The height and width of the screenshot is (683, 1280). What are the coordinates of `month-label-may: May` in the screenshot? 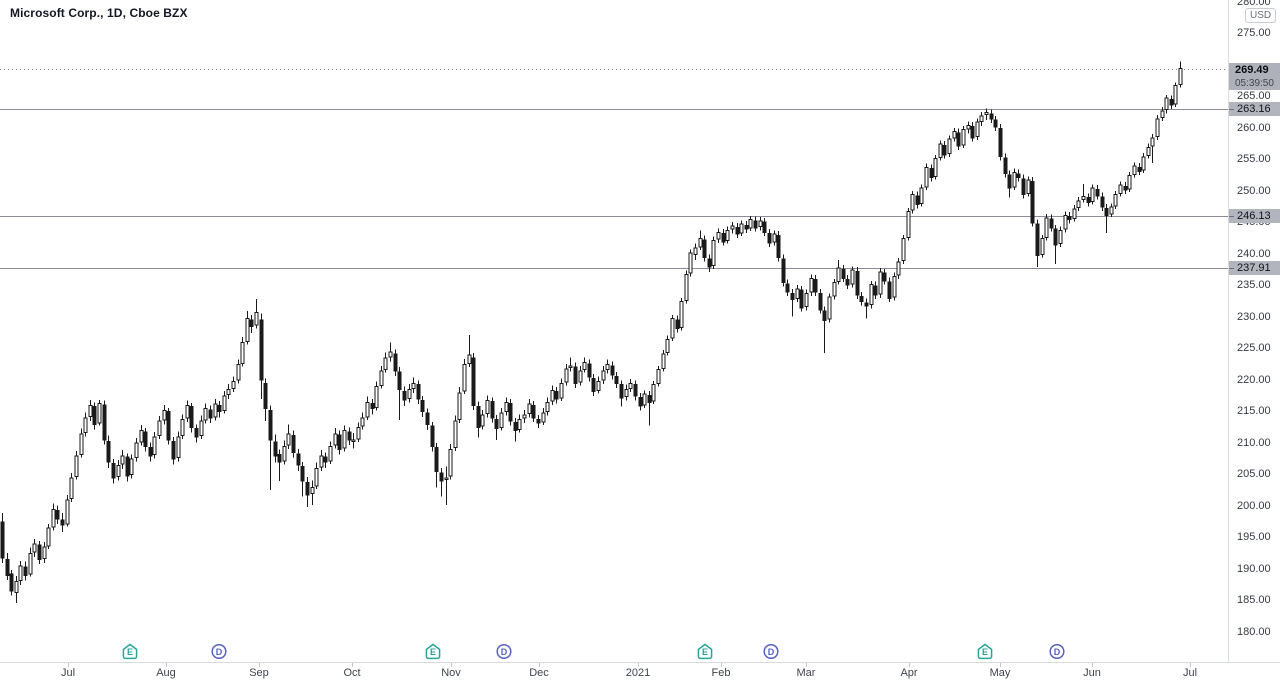 It's located at (1000, 673).